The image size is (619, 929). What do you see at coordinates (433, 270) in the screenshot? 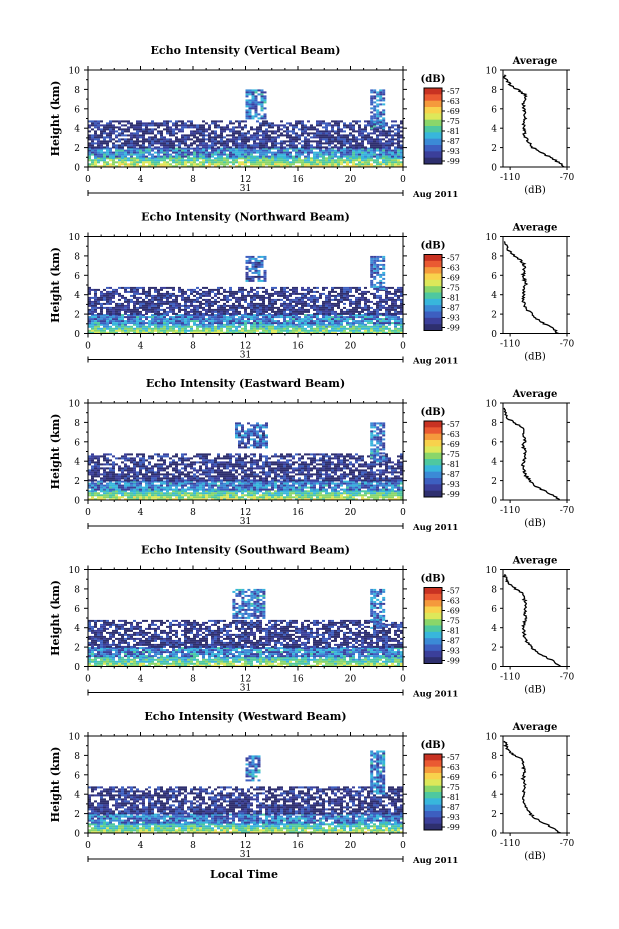
I see `colorbar-swatch` at bounding box center [433, 270].